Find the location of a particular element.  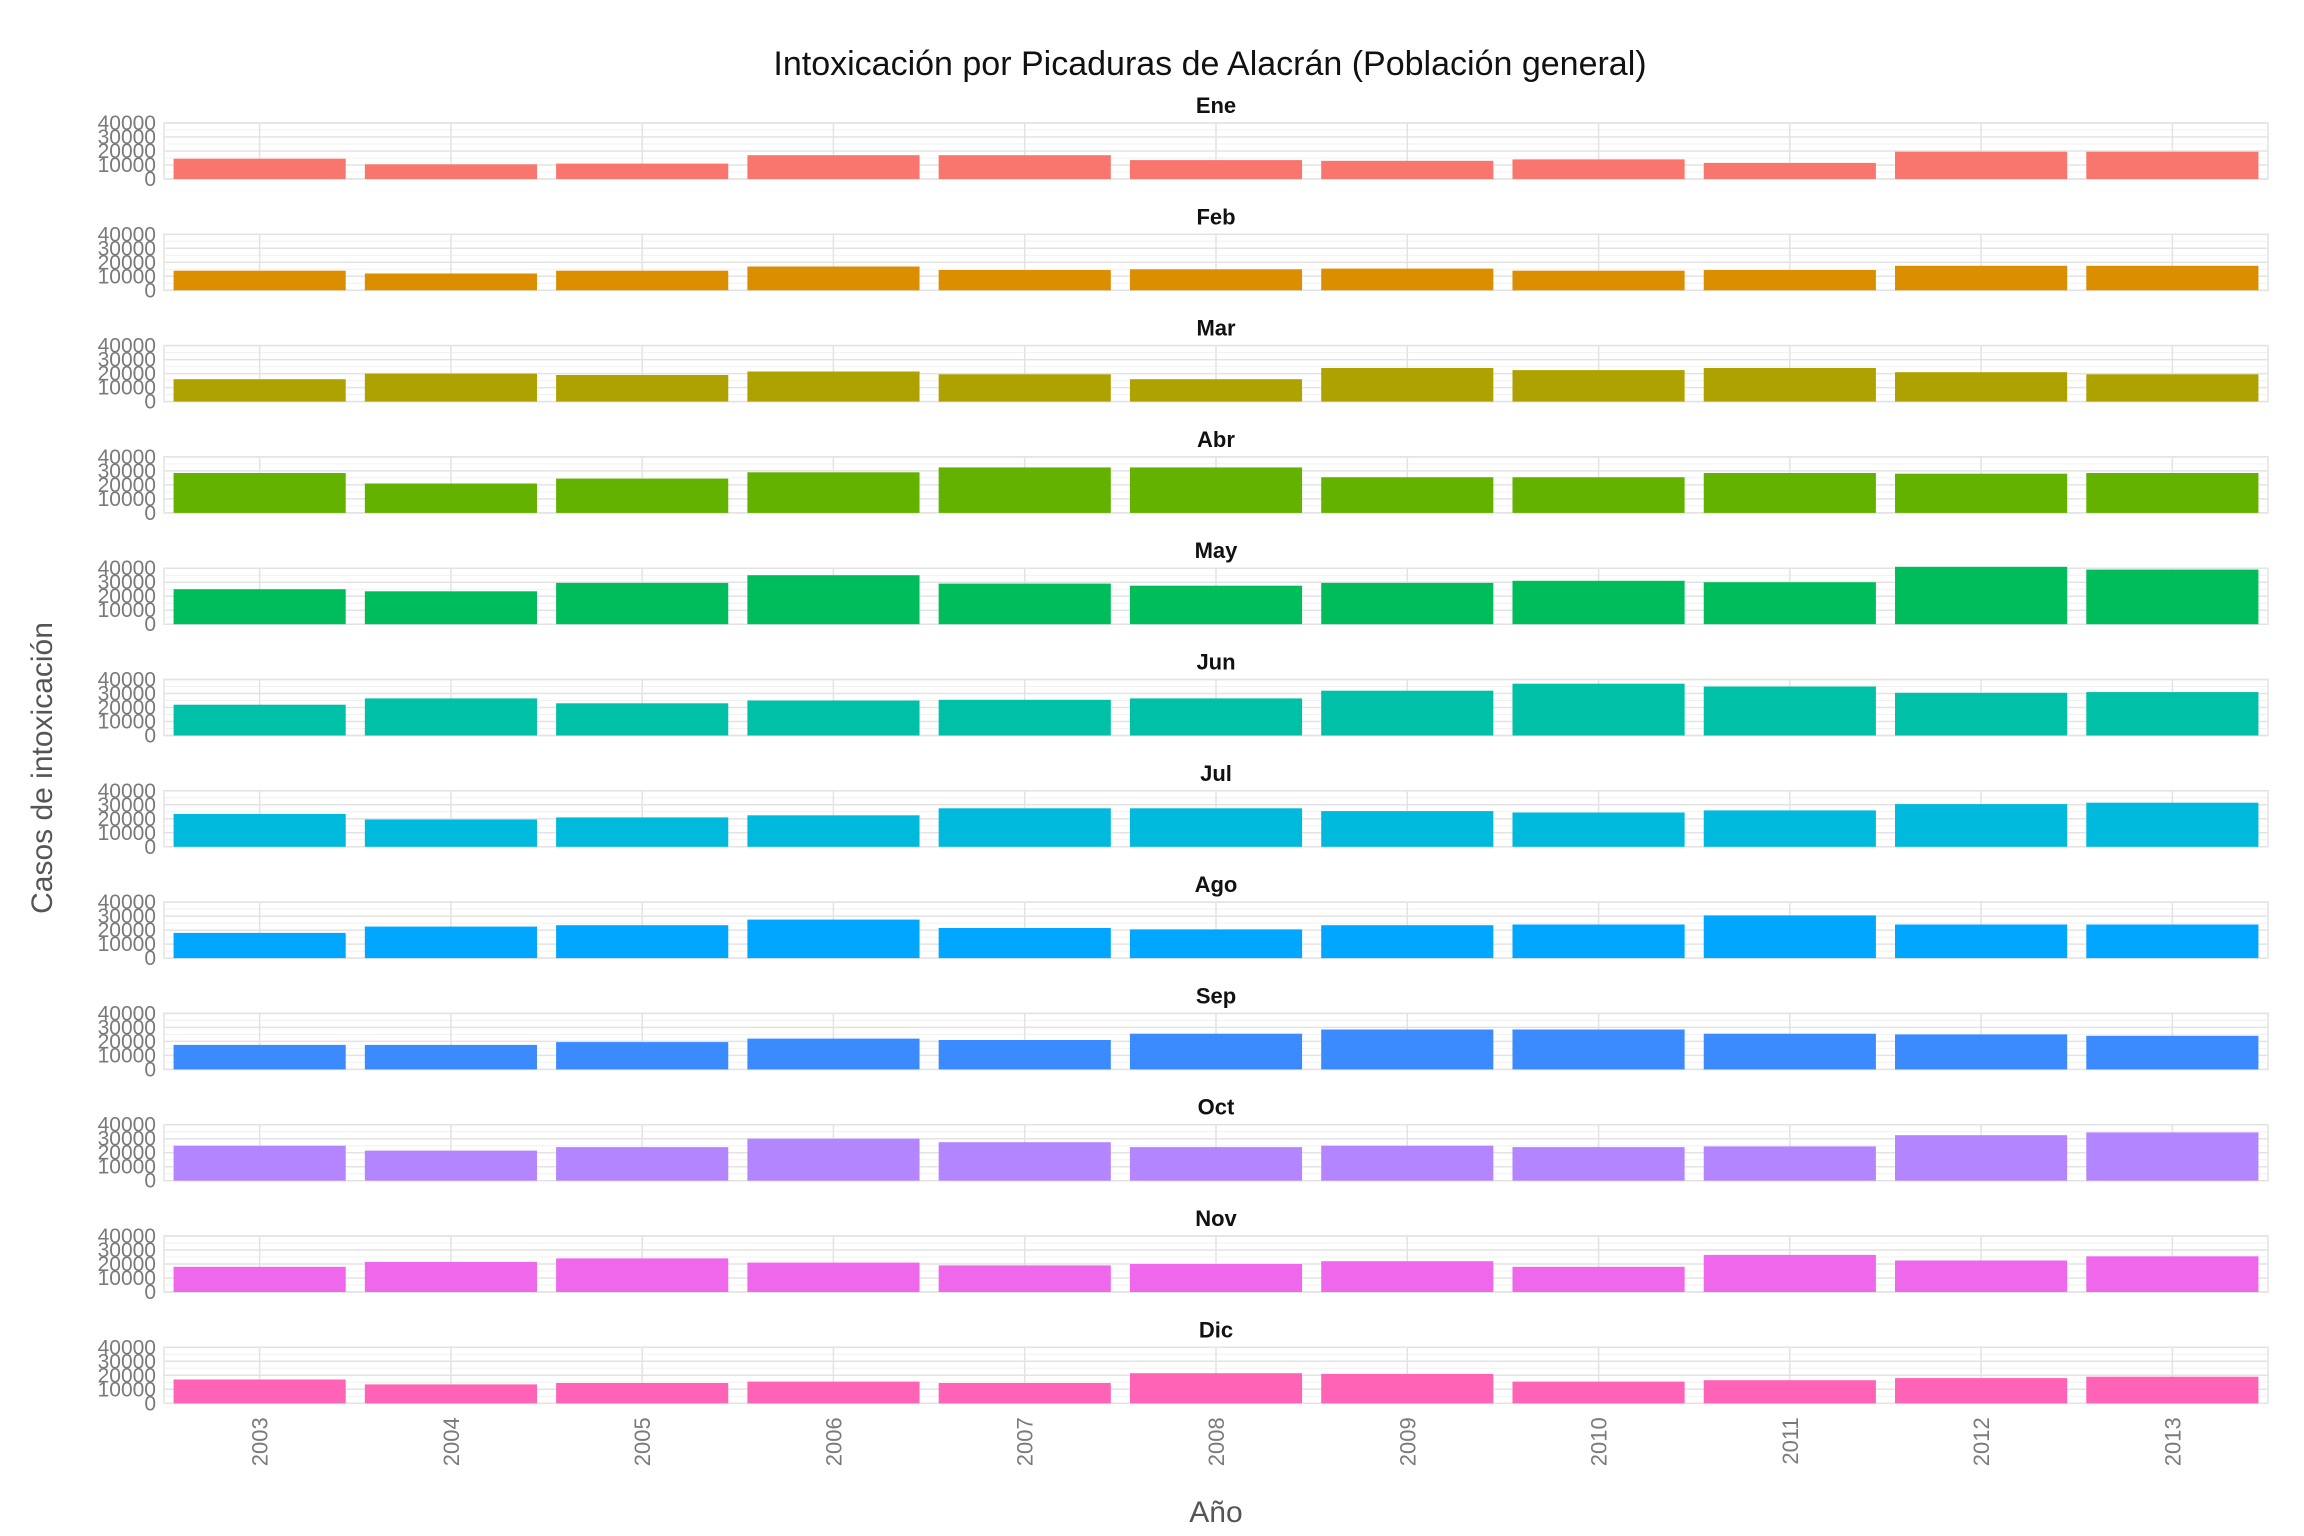

bar-sep-2011 is located at coordinates (1789, 1051).